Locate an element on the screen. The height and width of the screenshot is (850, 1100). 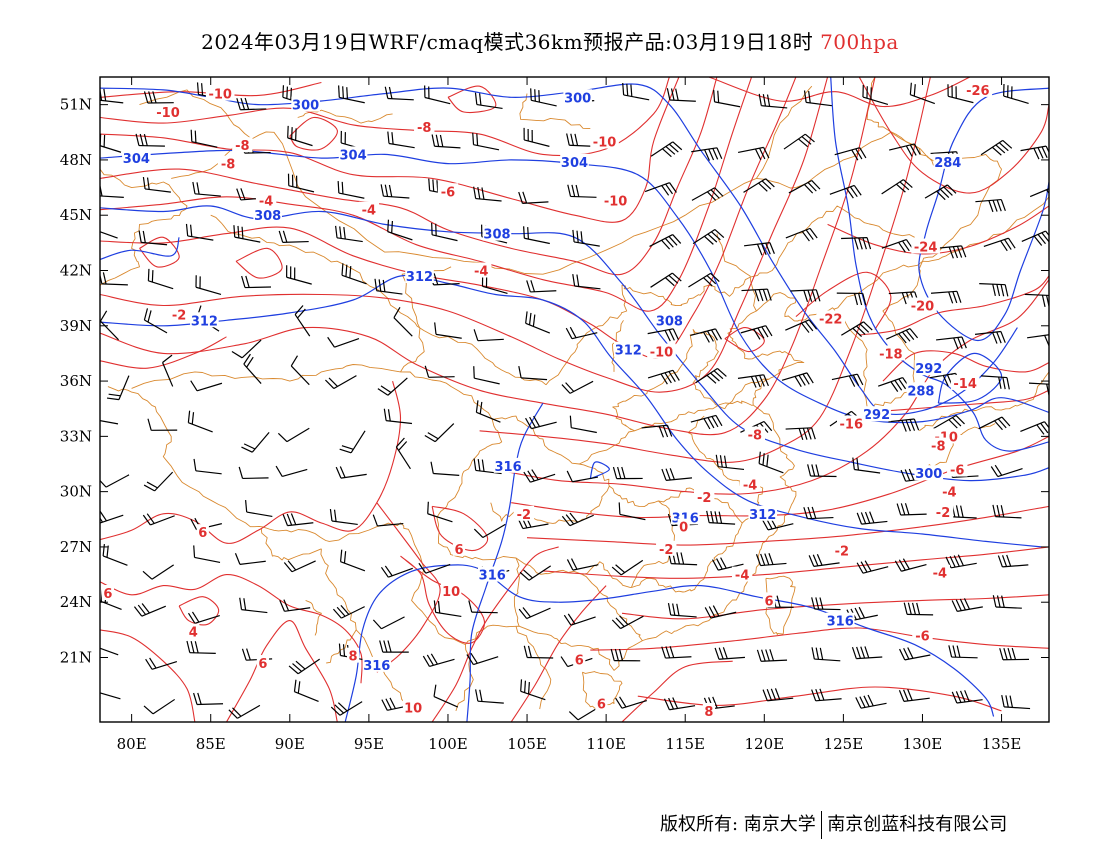
temperature-label: -22 is located at coordinates (831, 319).